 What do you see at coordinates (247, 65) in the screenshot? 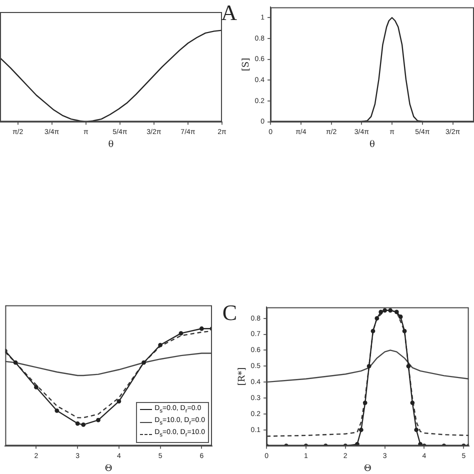
I see `y-axis-title: [S]` at bounding box center [247, 65].